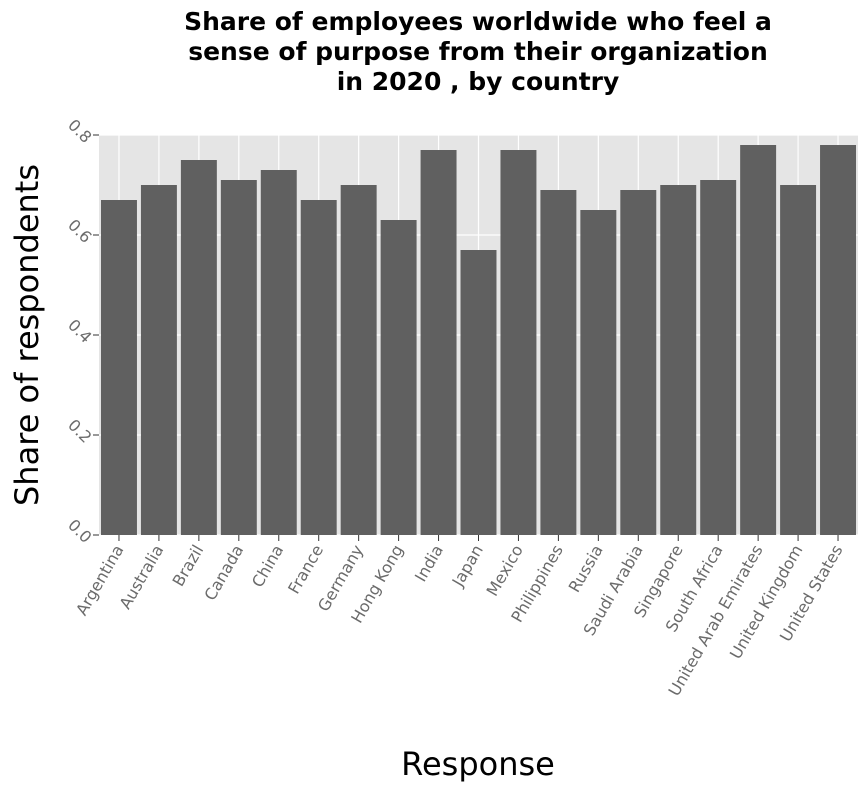 This screenshot has width=868, height=792. What do you see at coordinates (238, 357) in the screenshot?
I see `bar-canada` at bounding box center [238, 357].